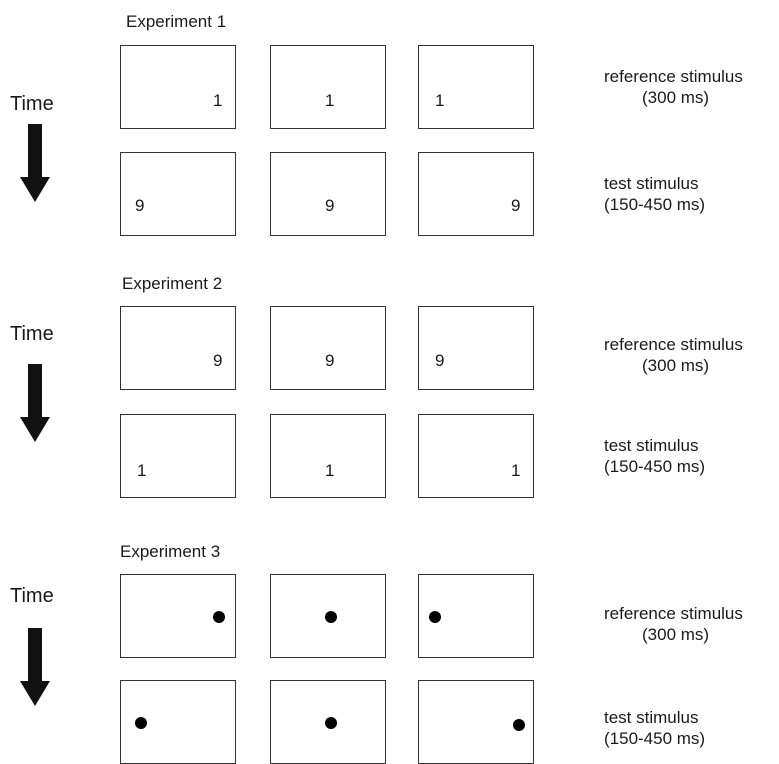 The width and height of the screenshot is (779, 764). I want to click on exp1-reference-box-3: 1, so click(476, 87).